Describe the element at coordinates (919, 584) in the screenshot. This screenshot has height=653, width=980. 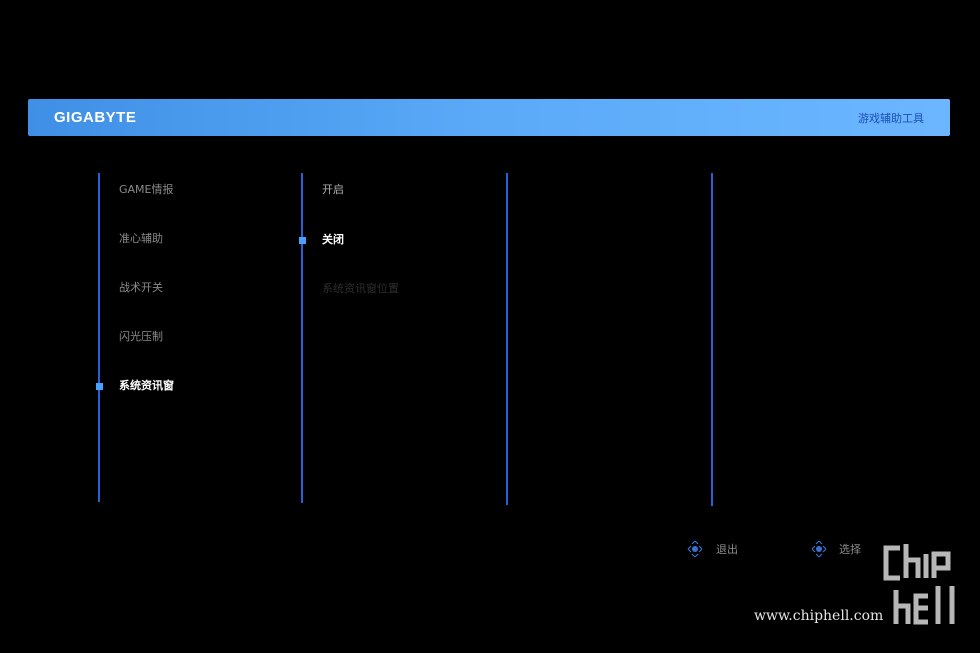
I see `watermark-logo` at that location.